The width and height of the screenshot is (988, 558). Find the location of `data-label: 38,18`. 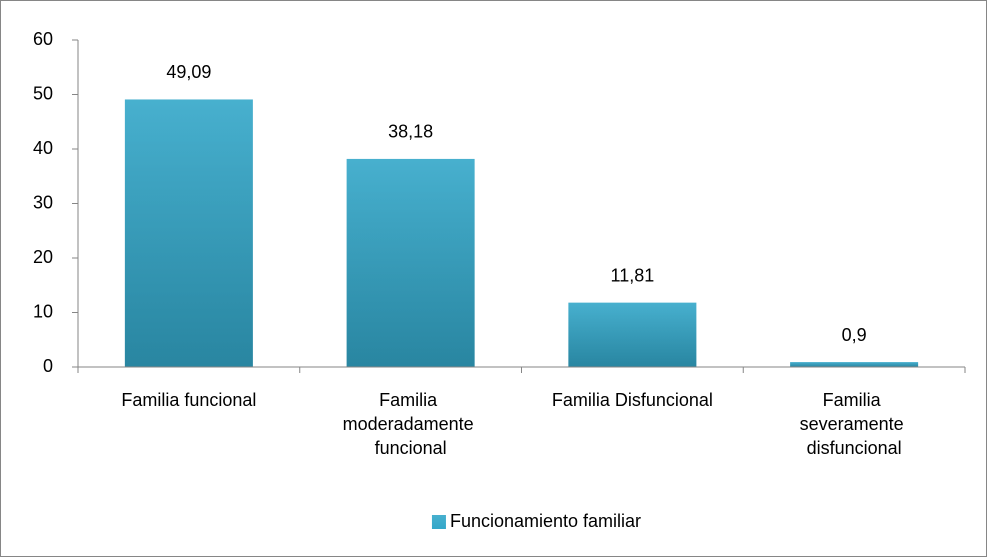

data-label: 38,18 is located at coordinates (410, 132).